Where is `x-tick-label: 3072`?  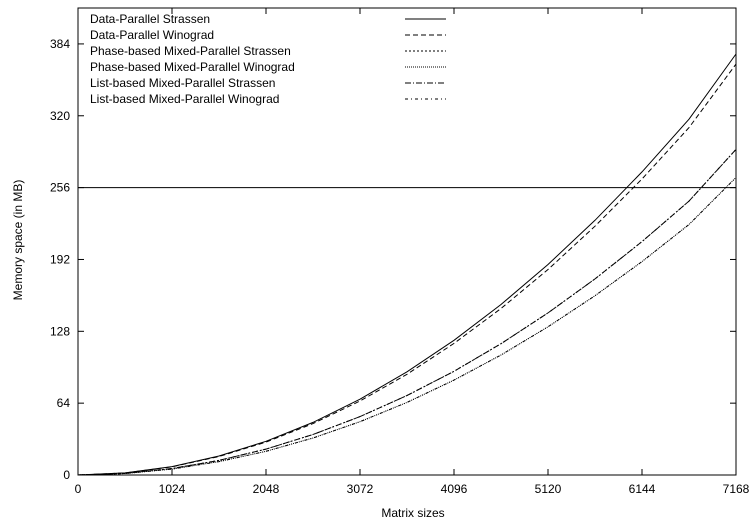
x-tick-label: 3072 is located at coordinates (360, 489).